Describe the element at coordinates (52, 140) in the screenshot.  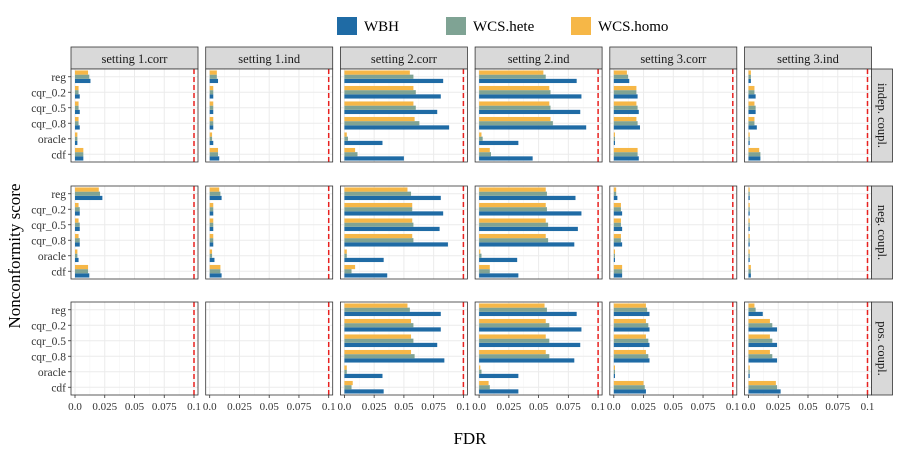
I see `y-tick-label-oracle: oracle` at that location.